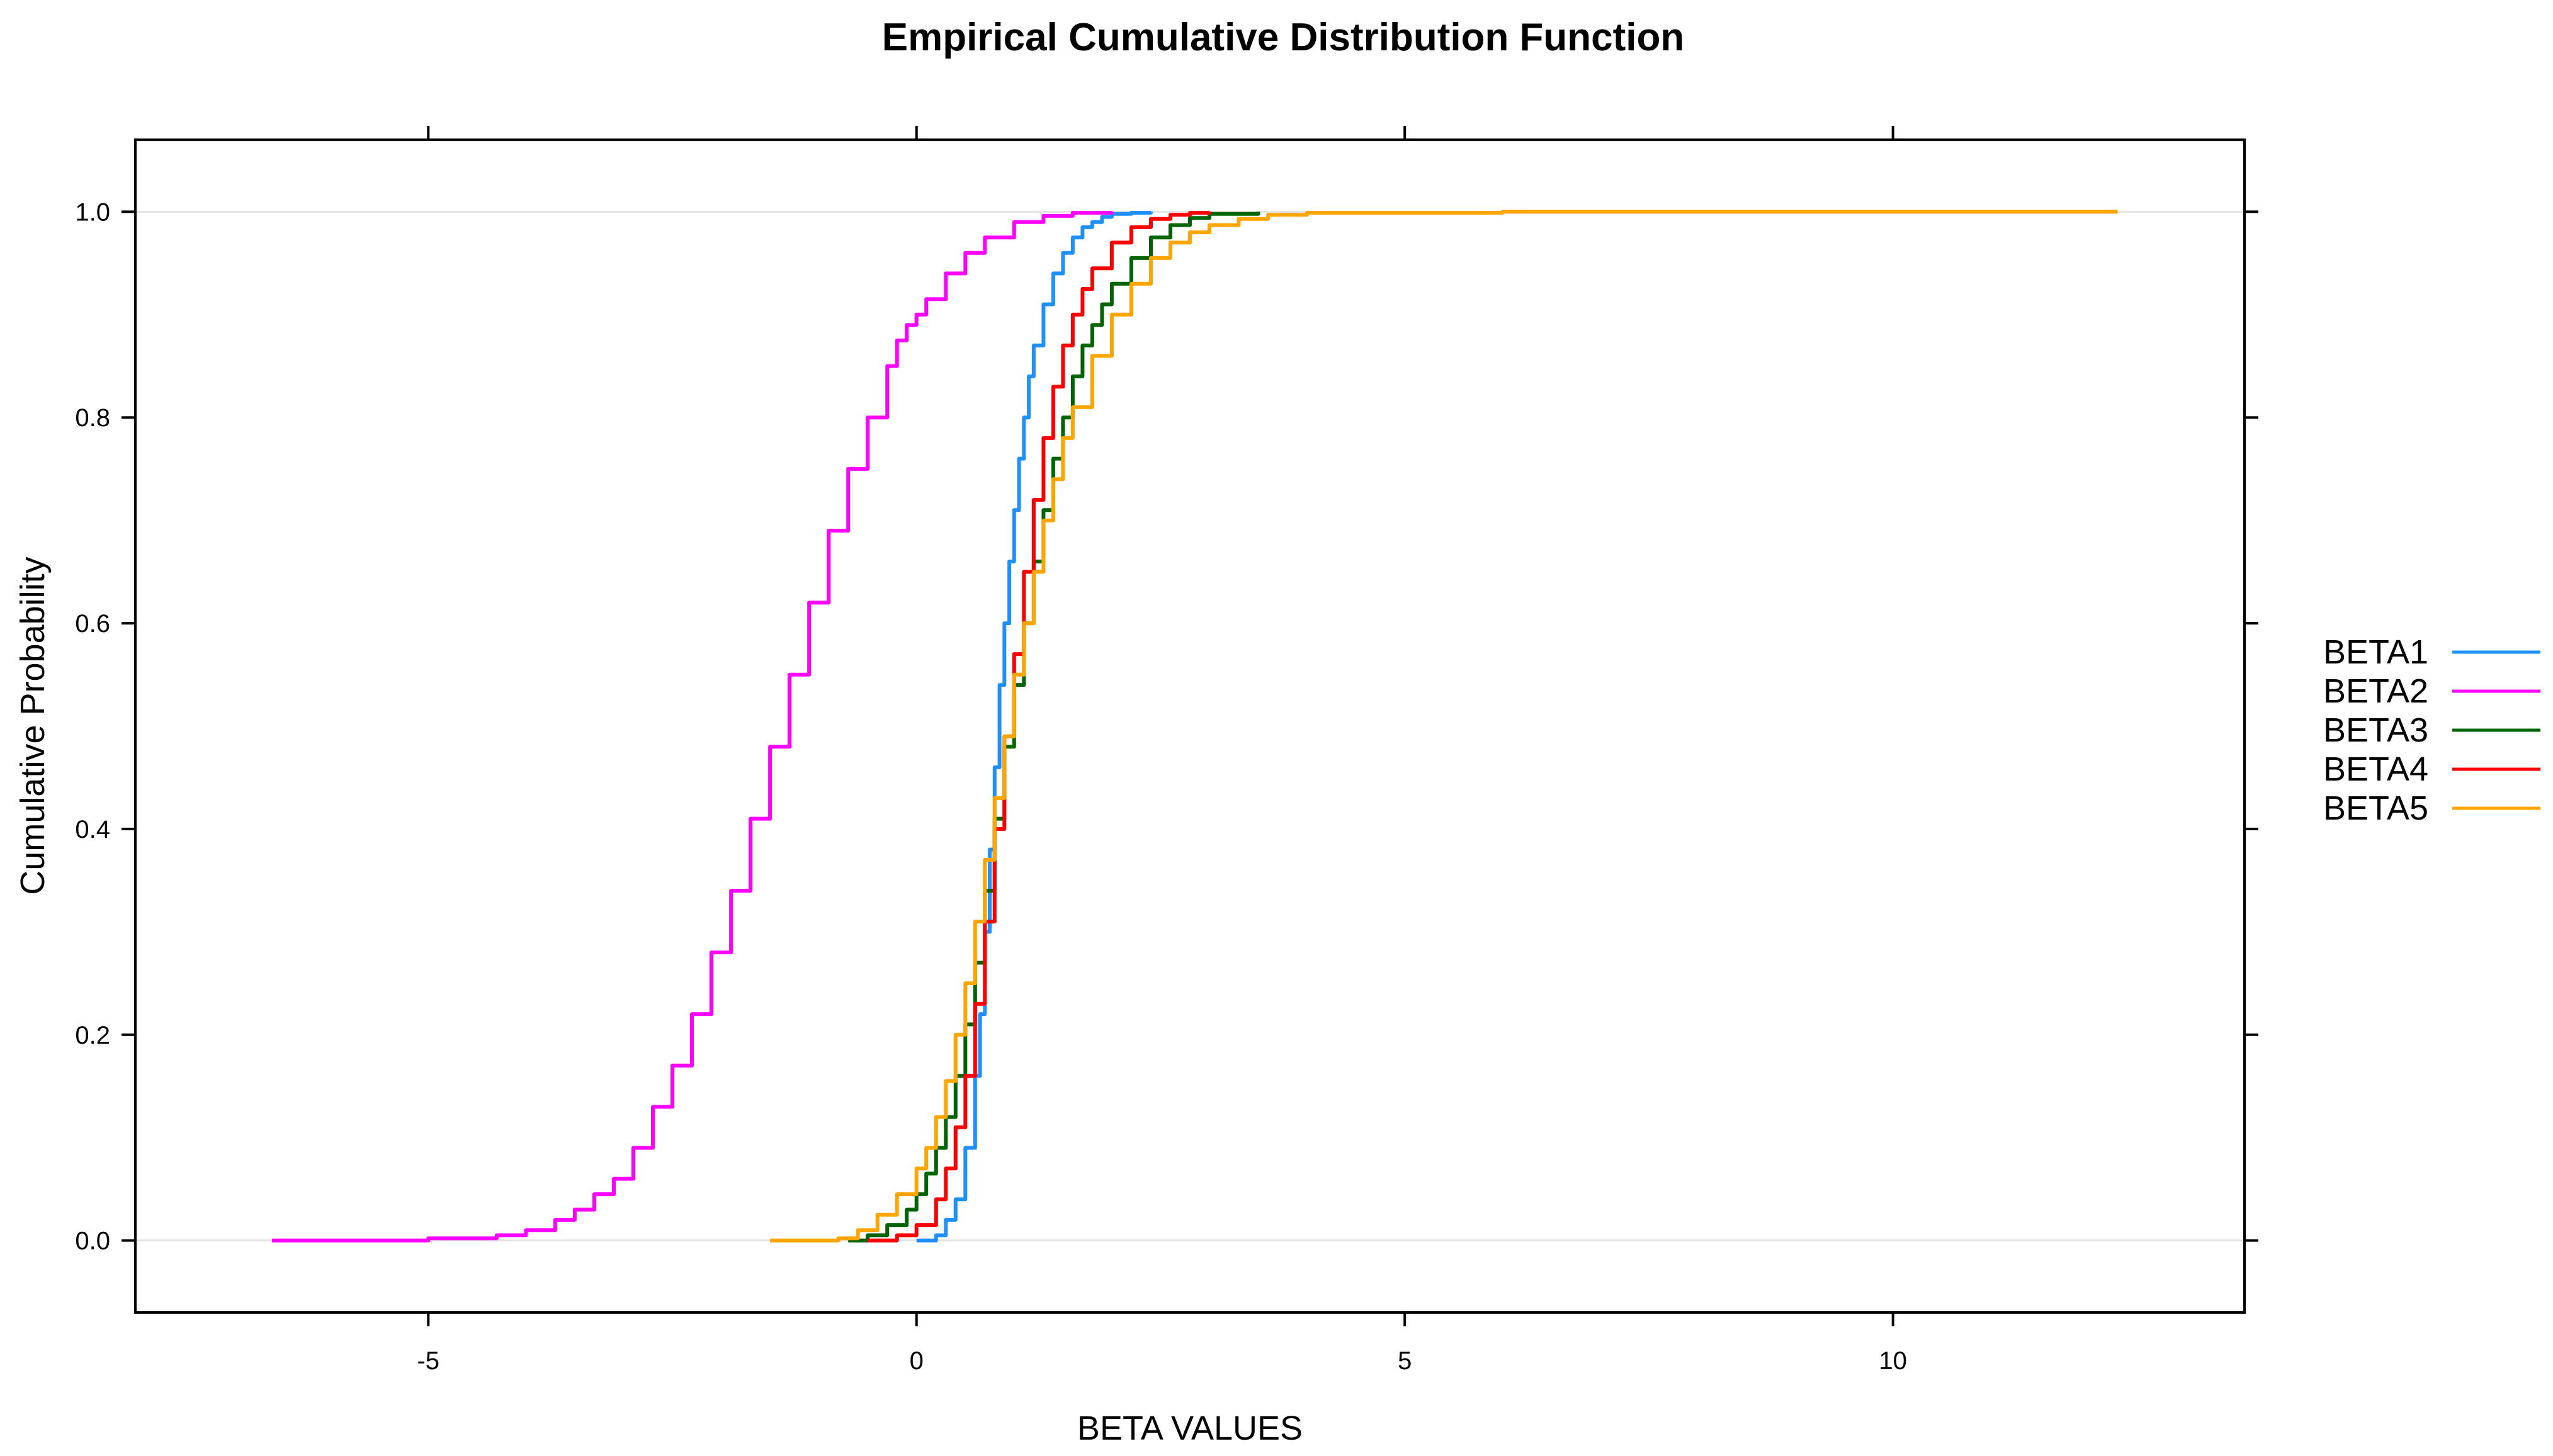  What do you see at coordinates (93, 830) in the screenshot?
I see `y-tick-label: 0.4` at bounding box center [93, 830].